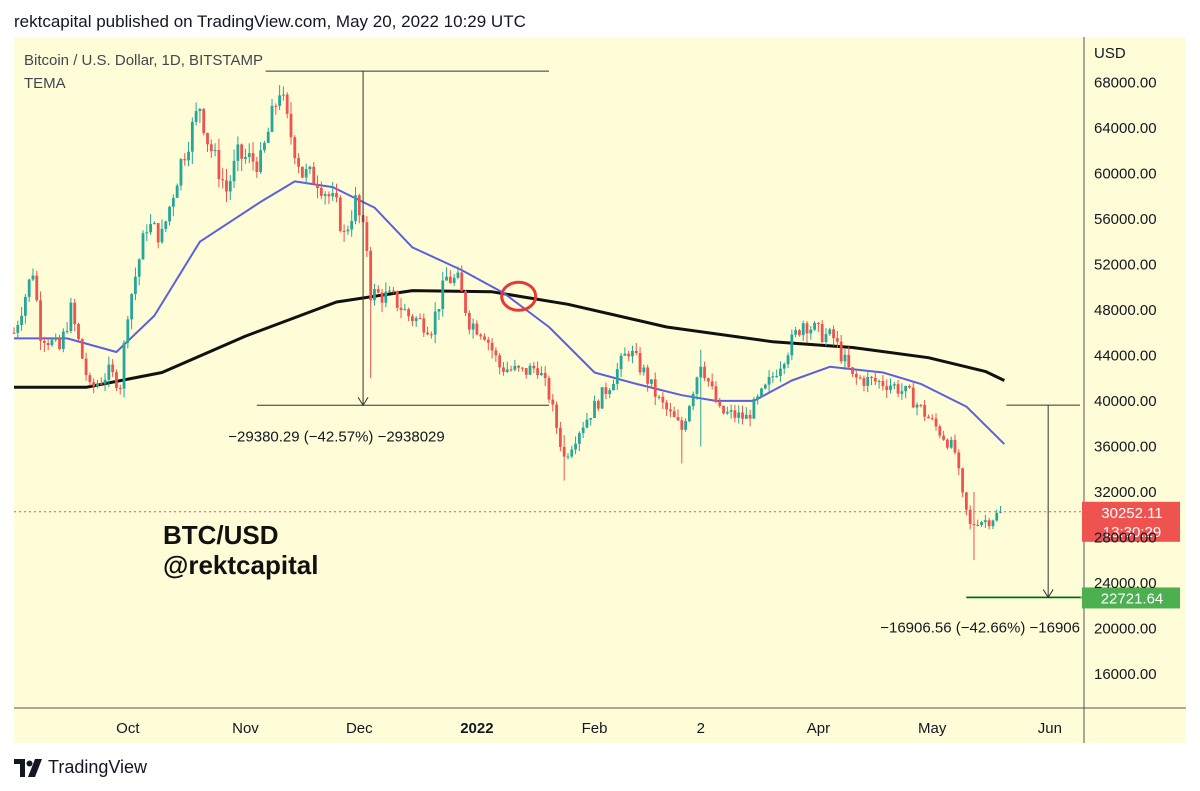 The image size is (1200, 791). Describe the element at coordinates (221, 535) in the screenshot. I see `watermark-pair: BTC/USD` at that location.